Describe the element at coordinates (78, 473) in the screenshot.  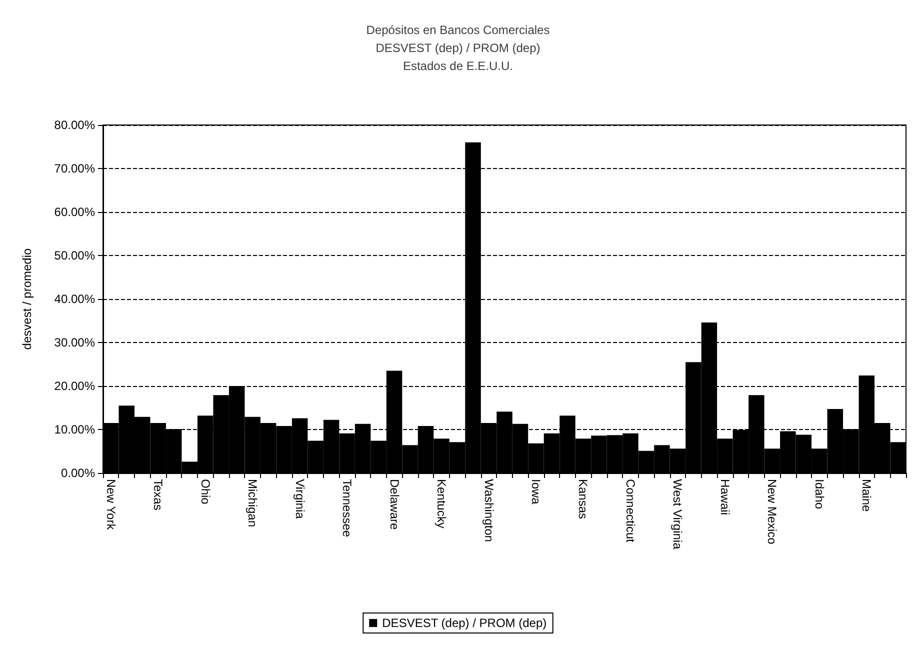
I see `y-tick-label: 0.00%` at that location.